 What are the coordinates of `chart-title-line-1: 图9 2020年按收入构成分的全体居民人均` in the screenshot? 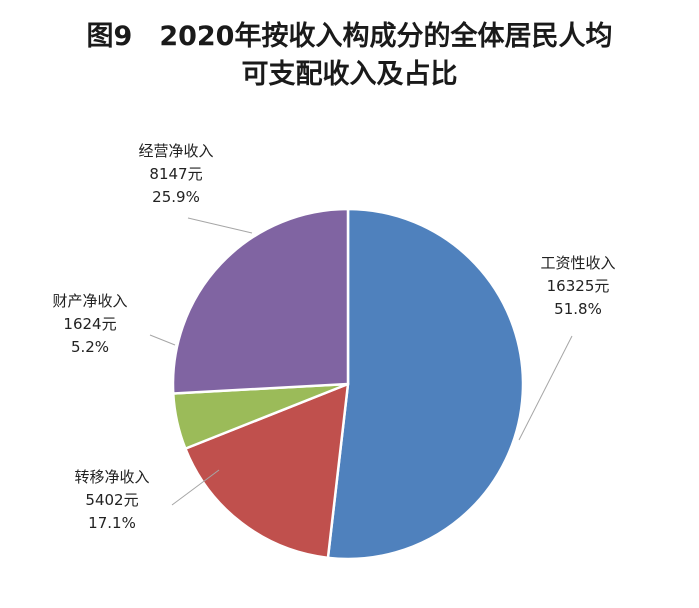 It's located at (349, 36).